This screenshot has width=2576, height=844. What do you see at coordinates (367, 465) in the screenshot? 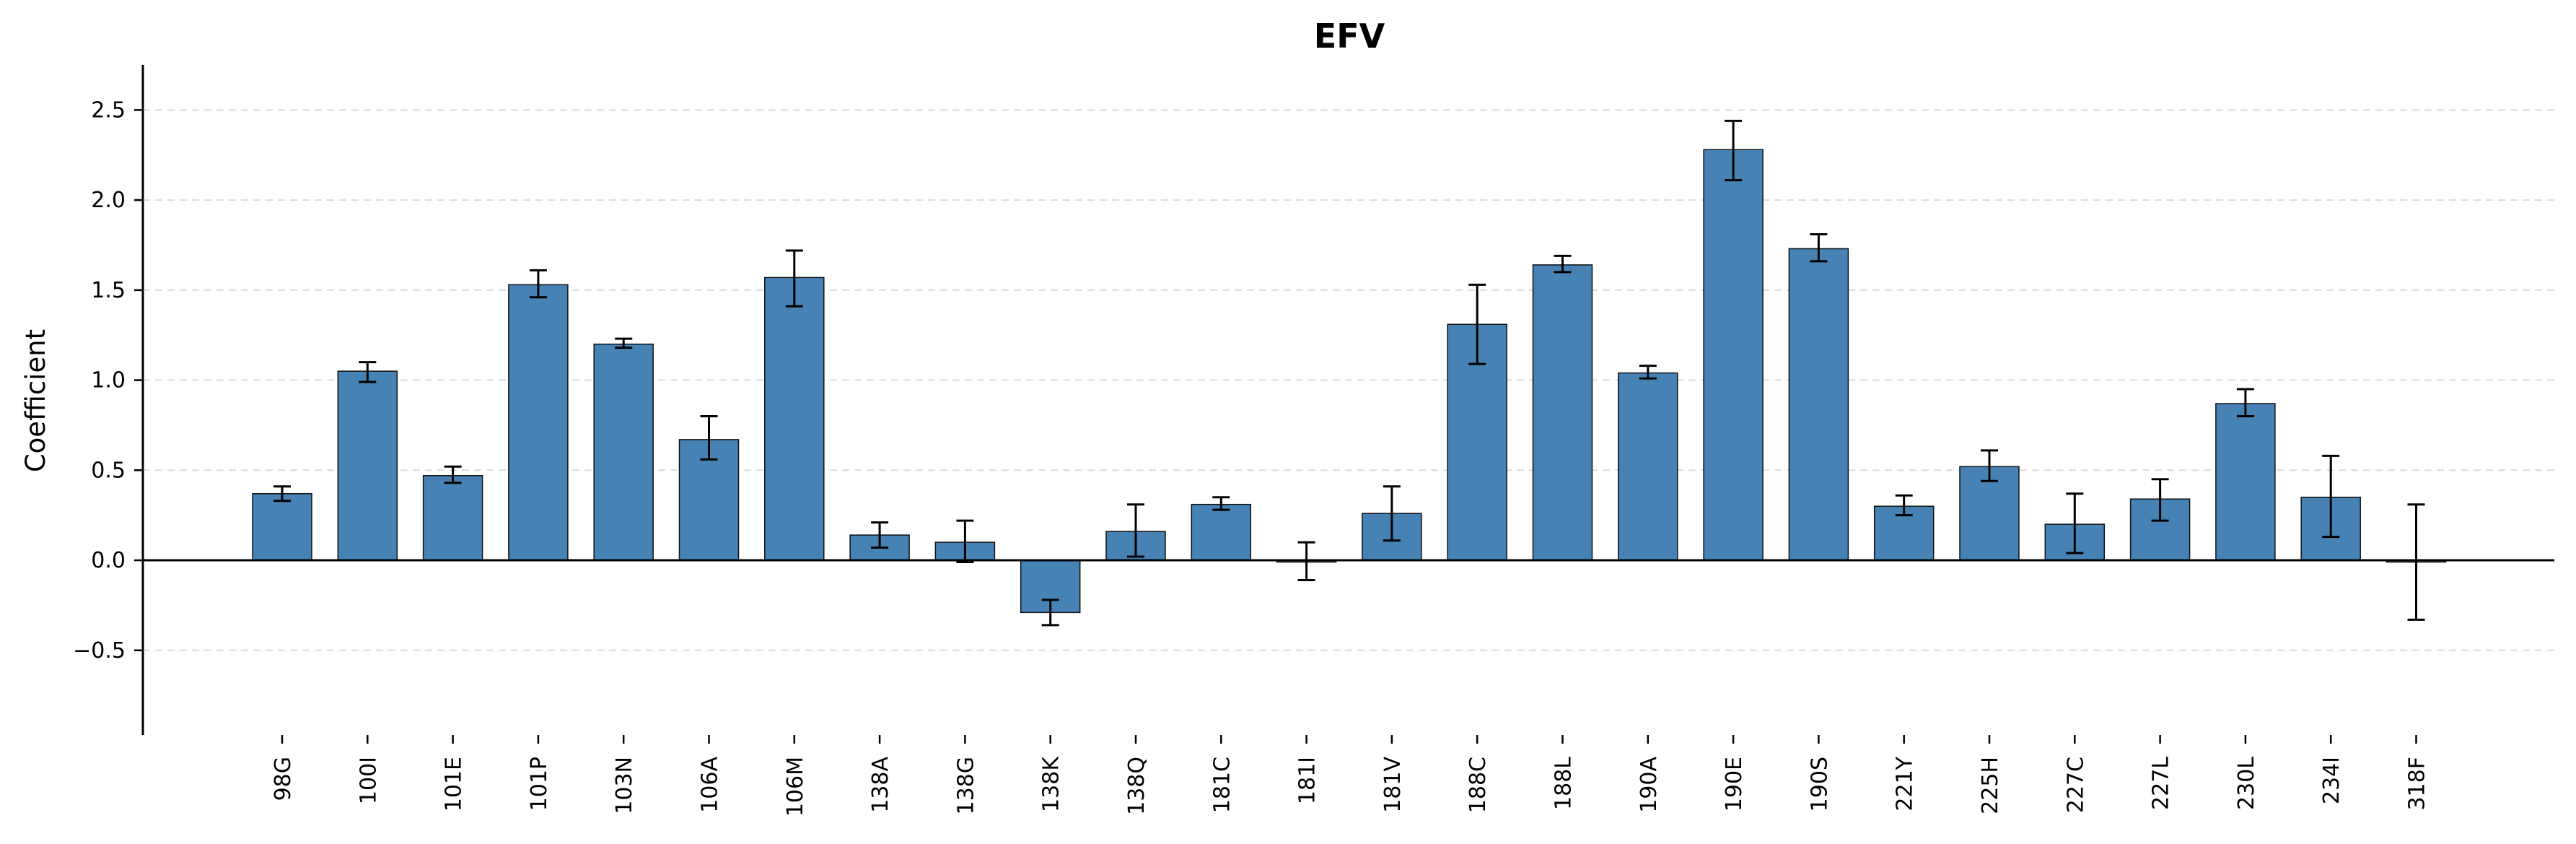
I see `bar-100I` at bounding box center [367, 465].